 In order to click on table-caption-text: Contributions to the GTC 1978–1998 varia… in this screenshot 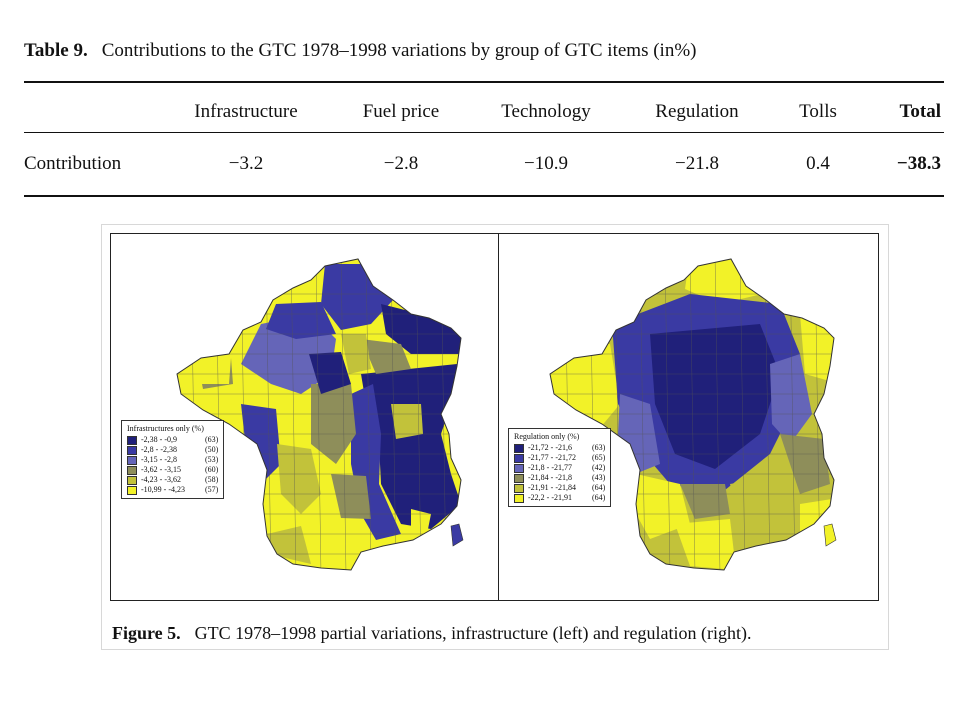, I will do `click(399, 50)`.